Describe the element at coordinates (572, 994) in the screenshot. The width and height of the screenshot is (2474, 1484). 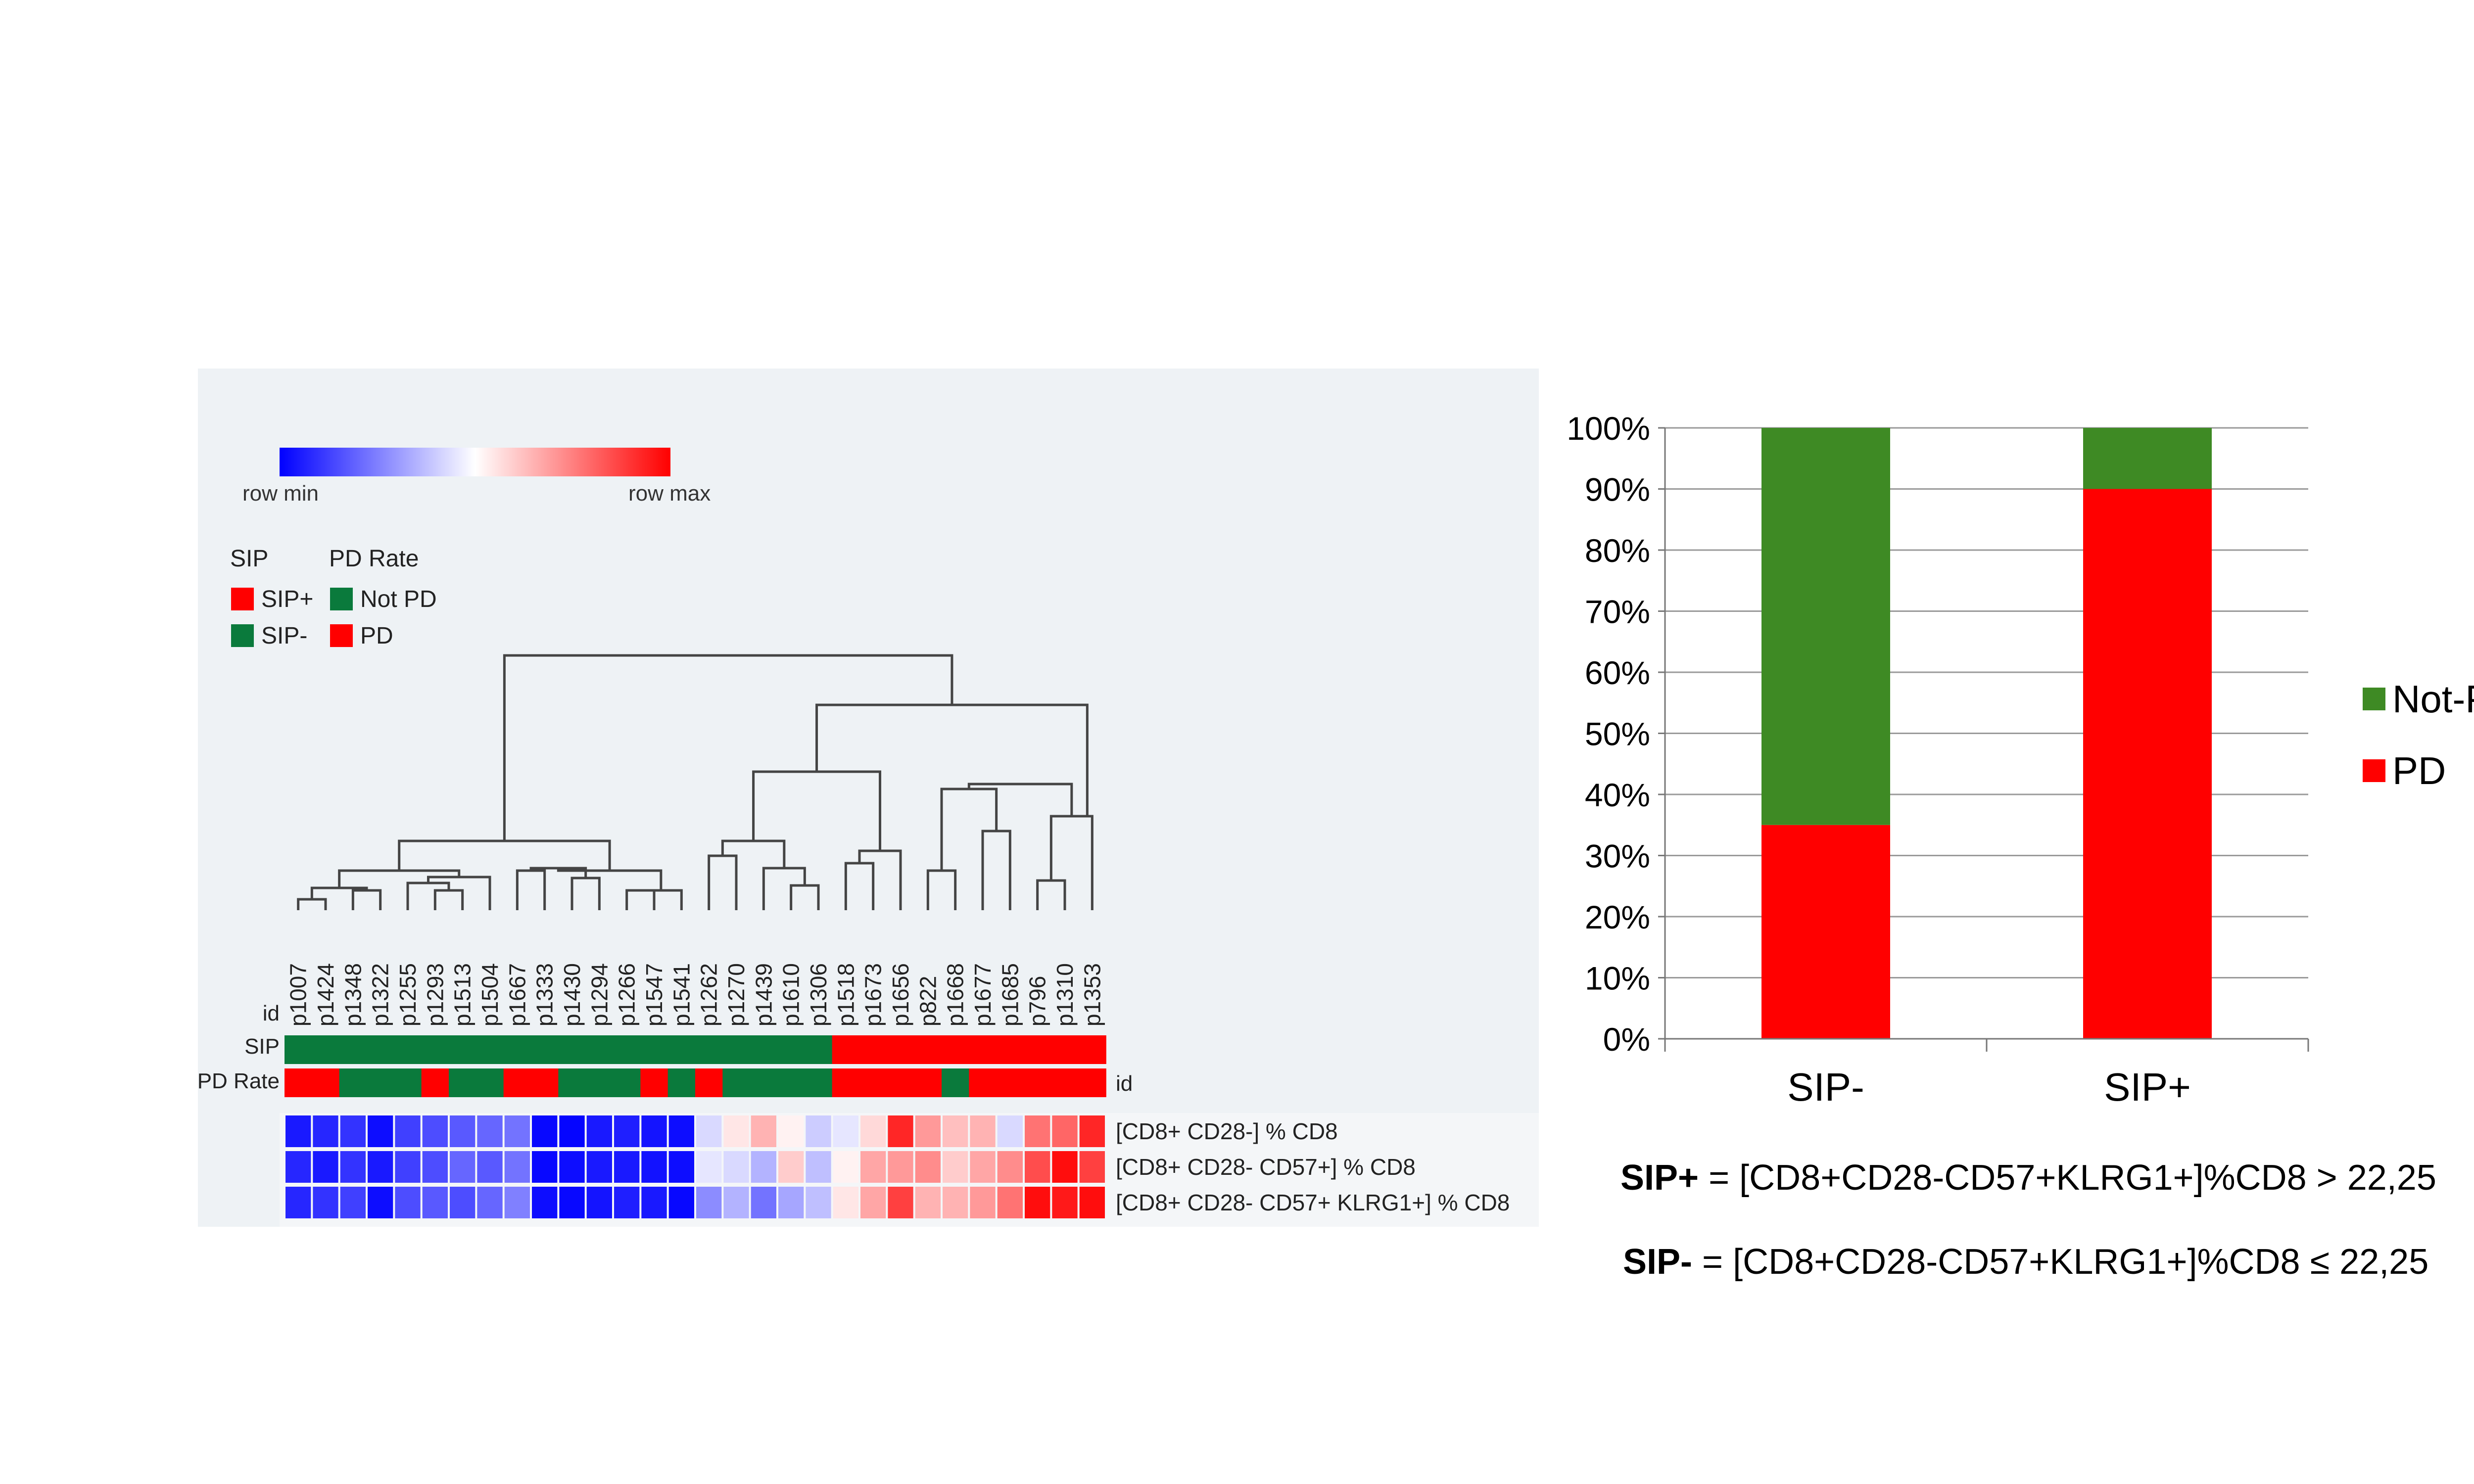
I see `column-id-p1430: p1430` at that location.